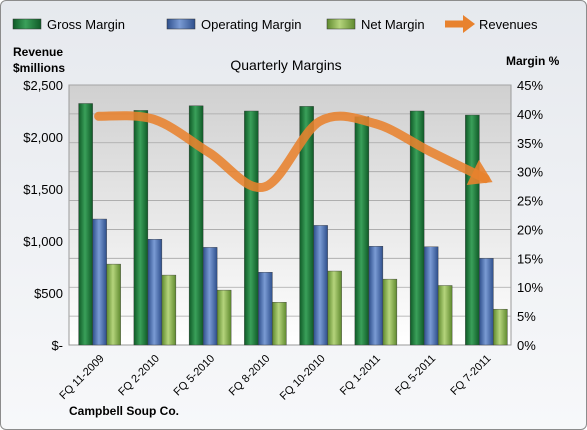 This screenshot has width=587, height=430. Describe the element at coordinates (526, 345) in the screenshot. I see `right-tick-label: 0%` at that location.